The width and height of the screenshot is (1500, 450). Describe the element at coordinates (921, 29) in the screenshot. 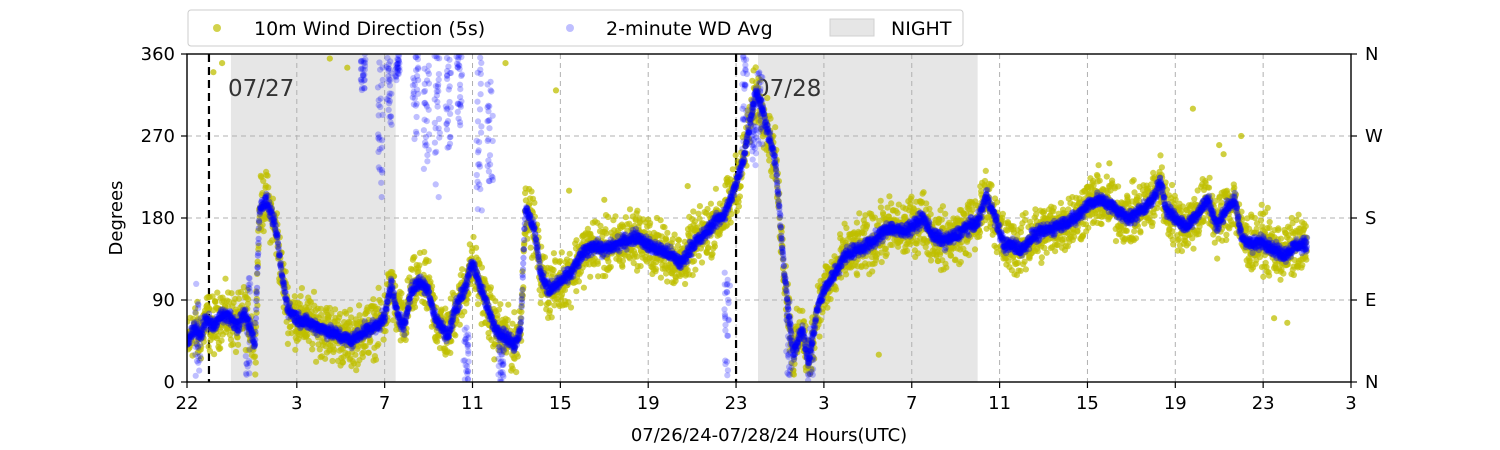

I see `legend-label-night: NIGHT` at that location.